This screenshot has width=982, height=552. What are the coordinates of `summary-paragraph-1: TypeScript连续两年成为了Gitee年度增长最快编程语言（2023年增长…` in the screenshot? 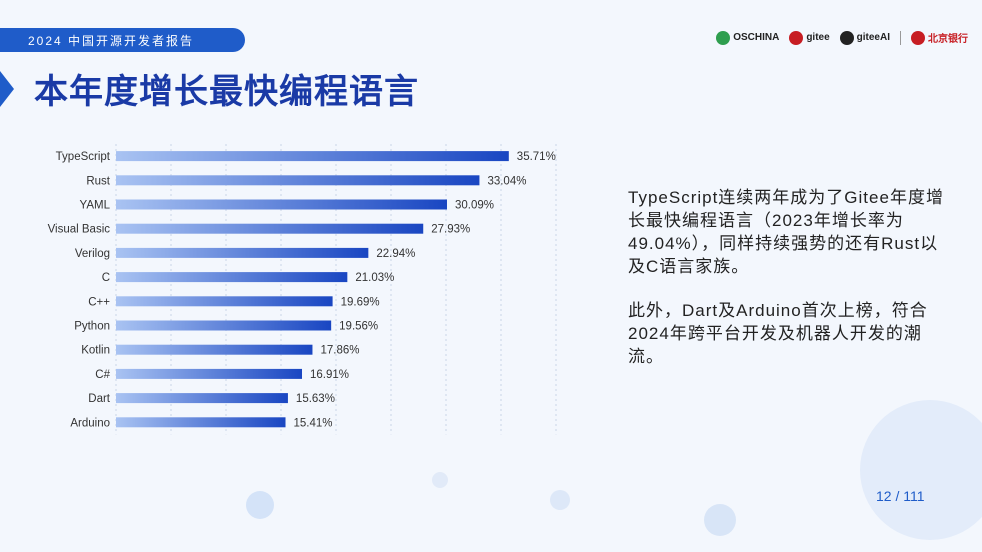 It's located at (786, 232).